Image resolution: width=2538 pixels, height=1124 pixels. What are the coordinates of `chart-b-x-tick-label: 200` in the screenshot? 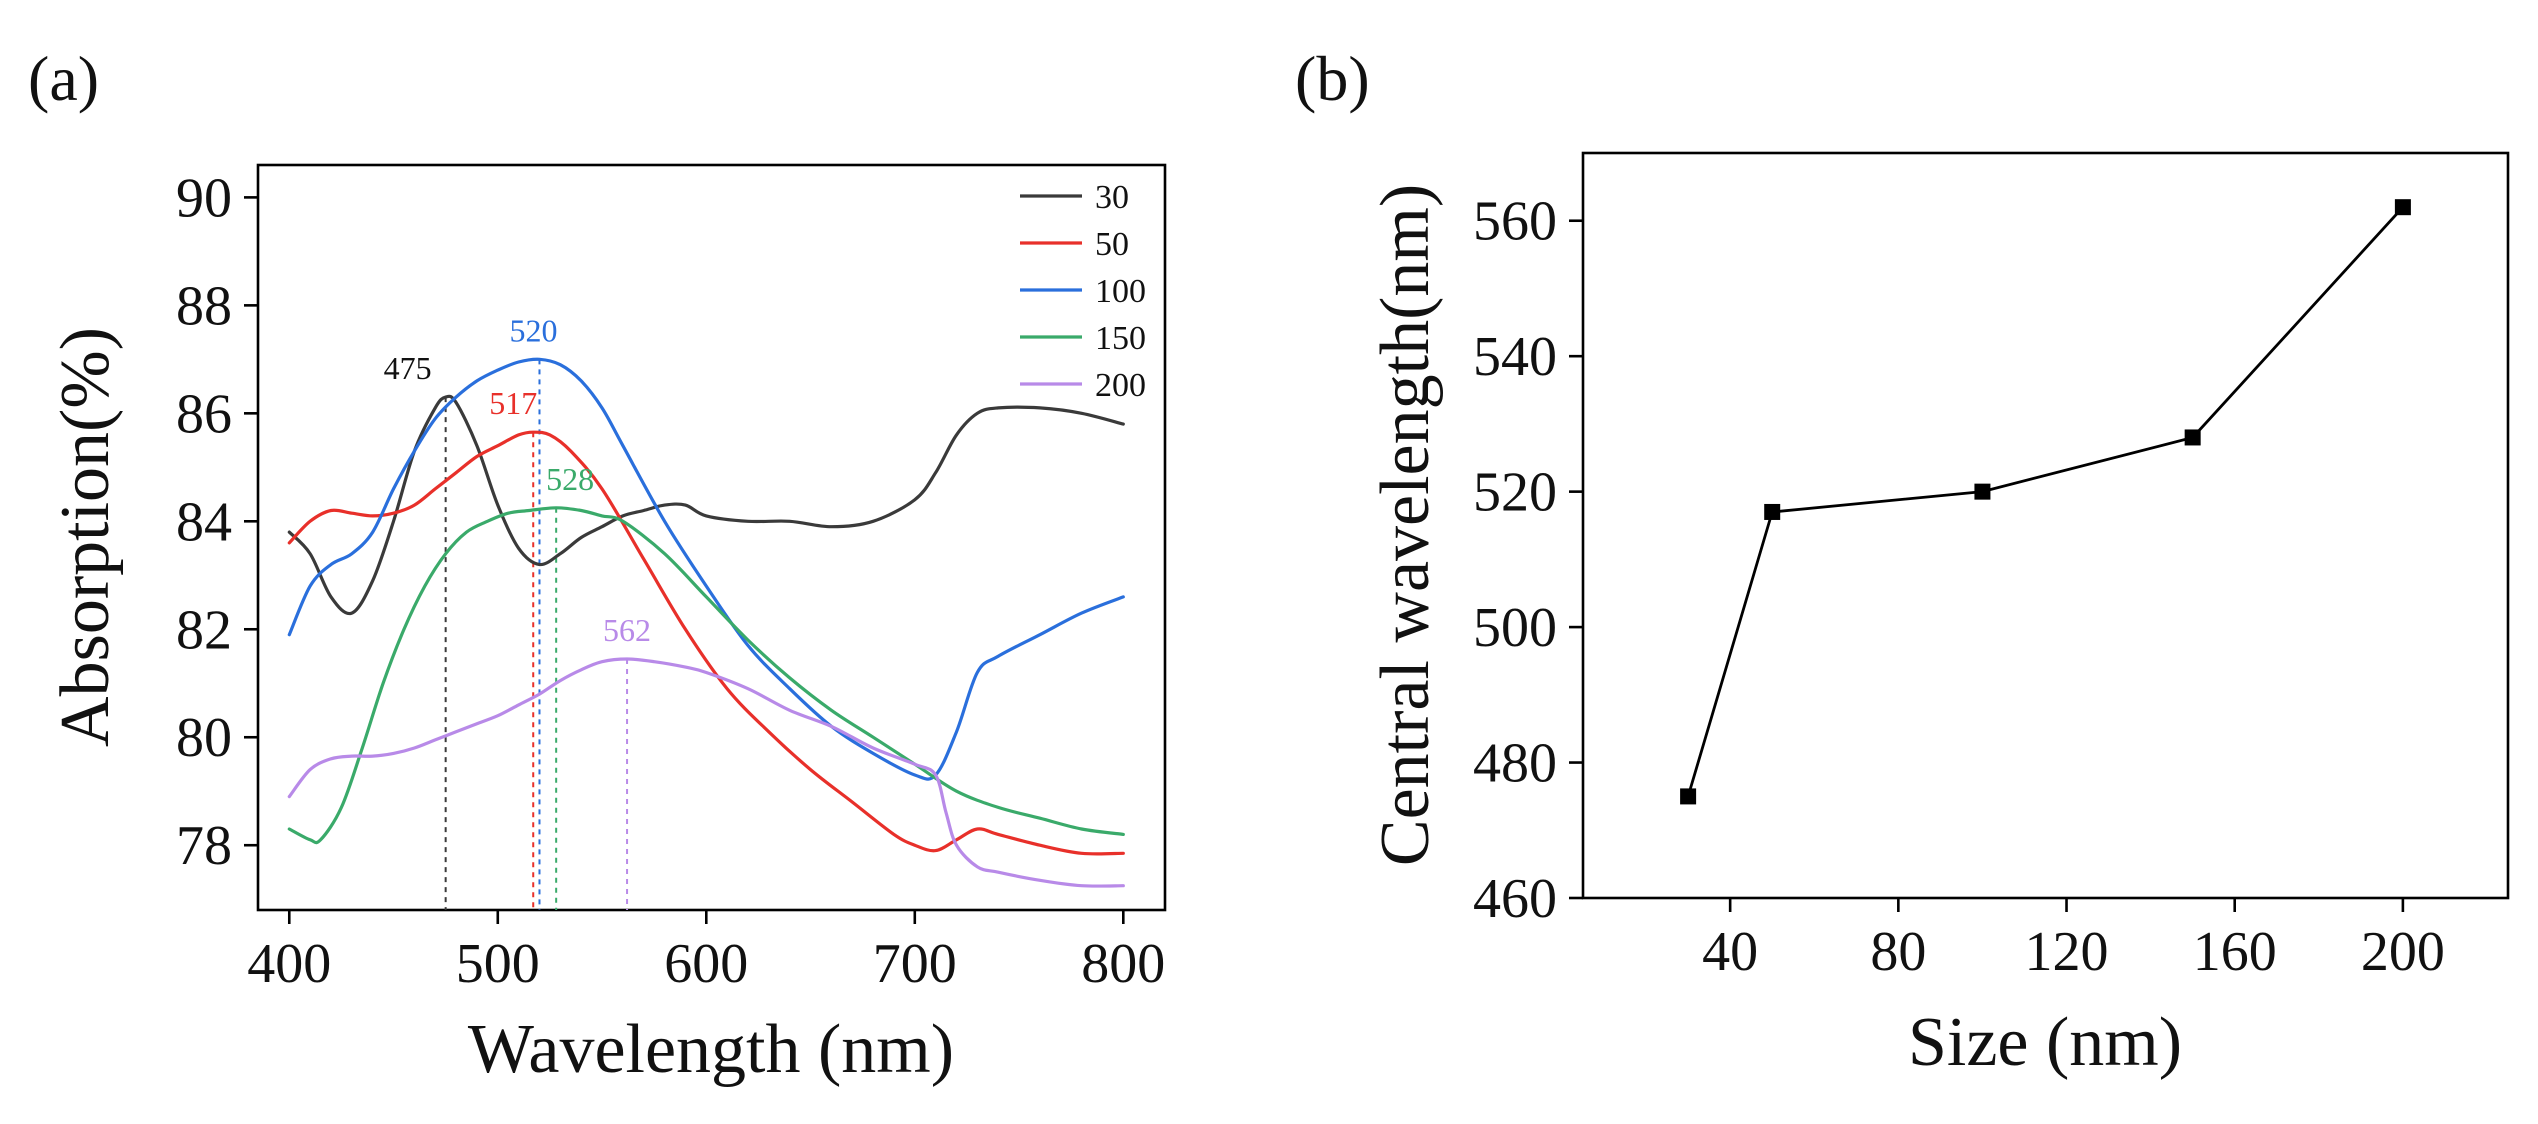 It's located at (2403, 952).